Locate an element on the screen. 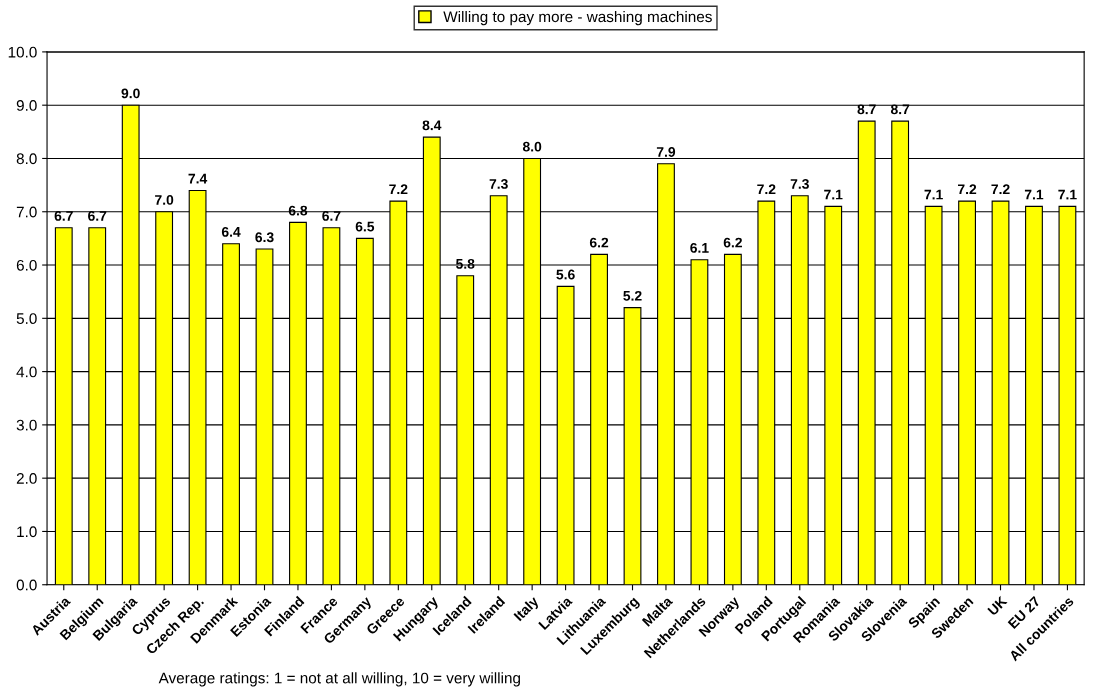  data-label: 7.4 is located at coordinates (198, 178).